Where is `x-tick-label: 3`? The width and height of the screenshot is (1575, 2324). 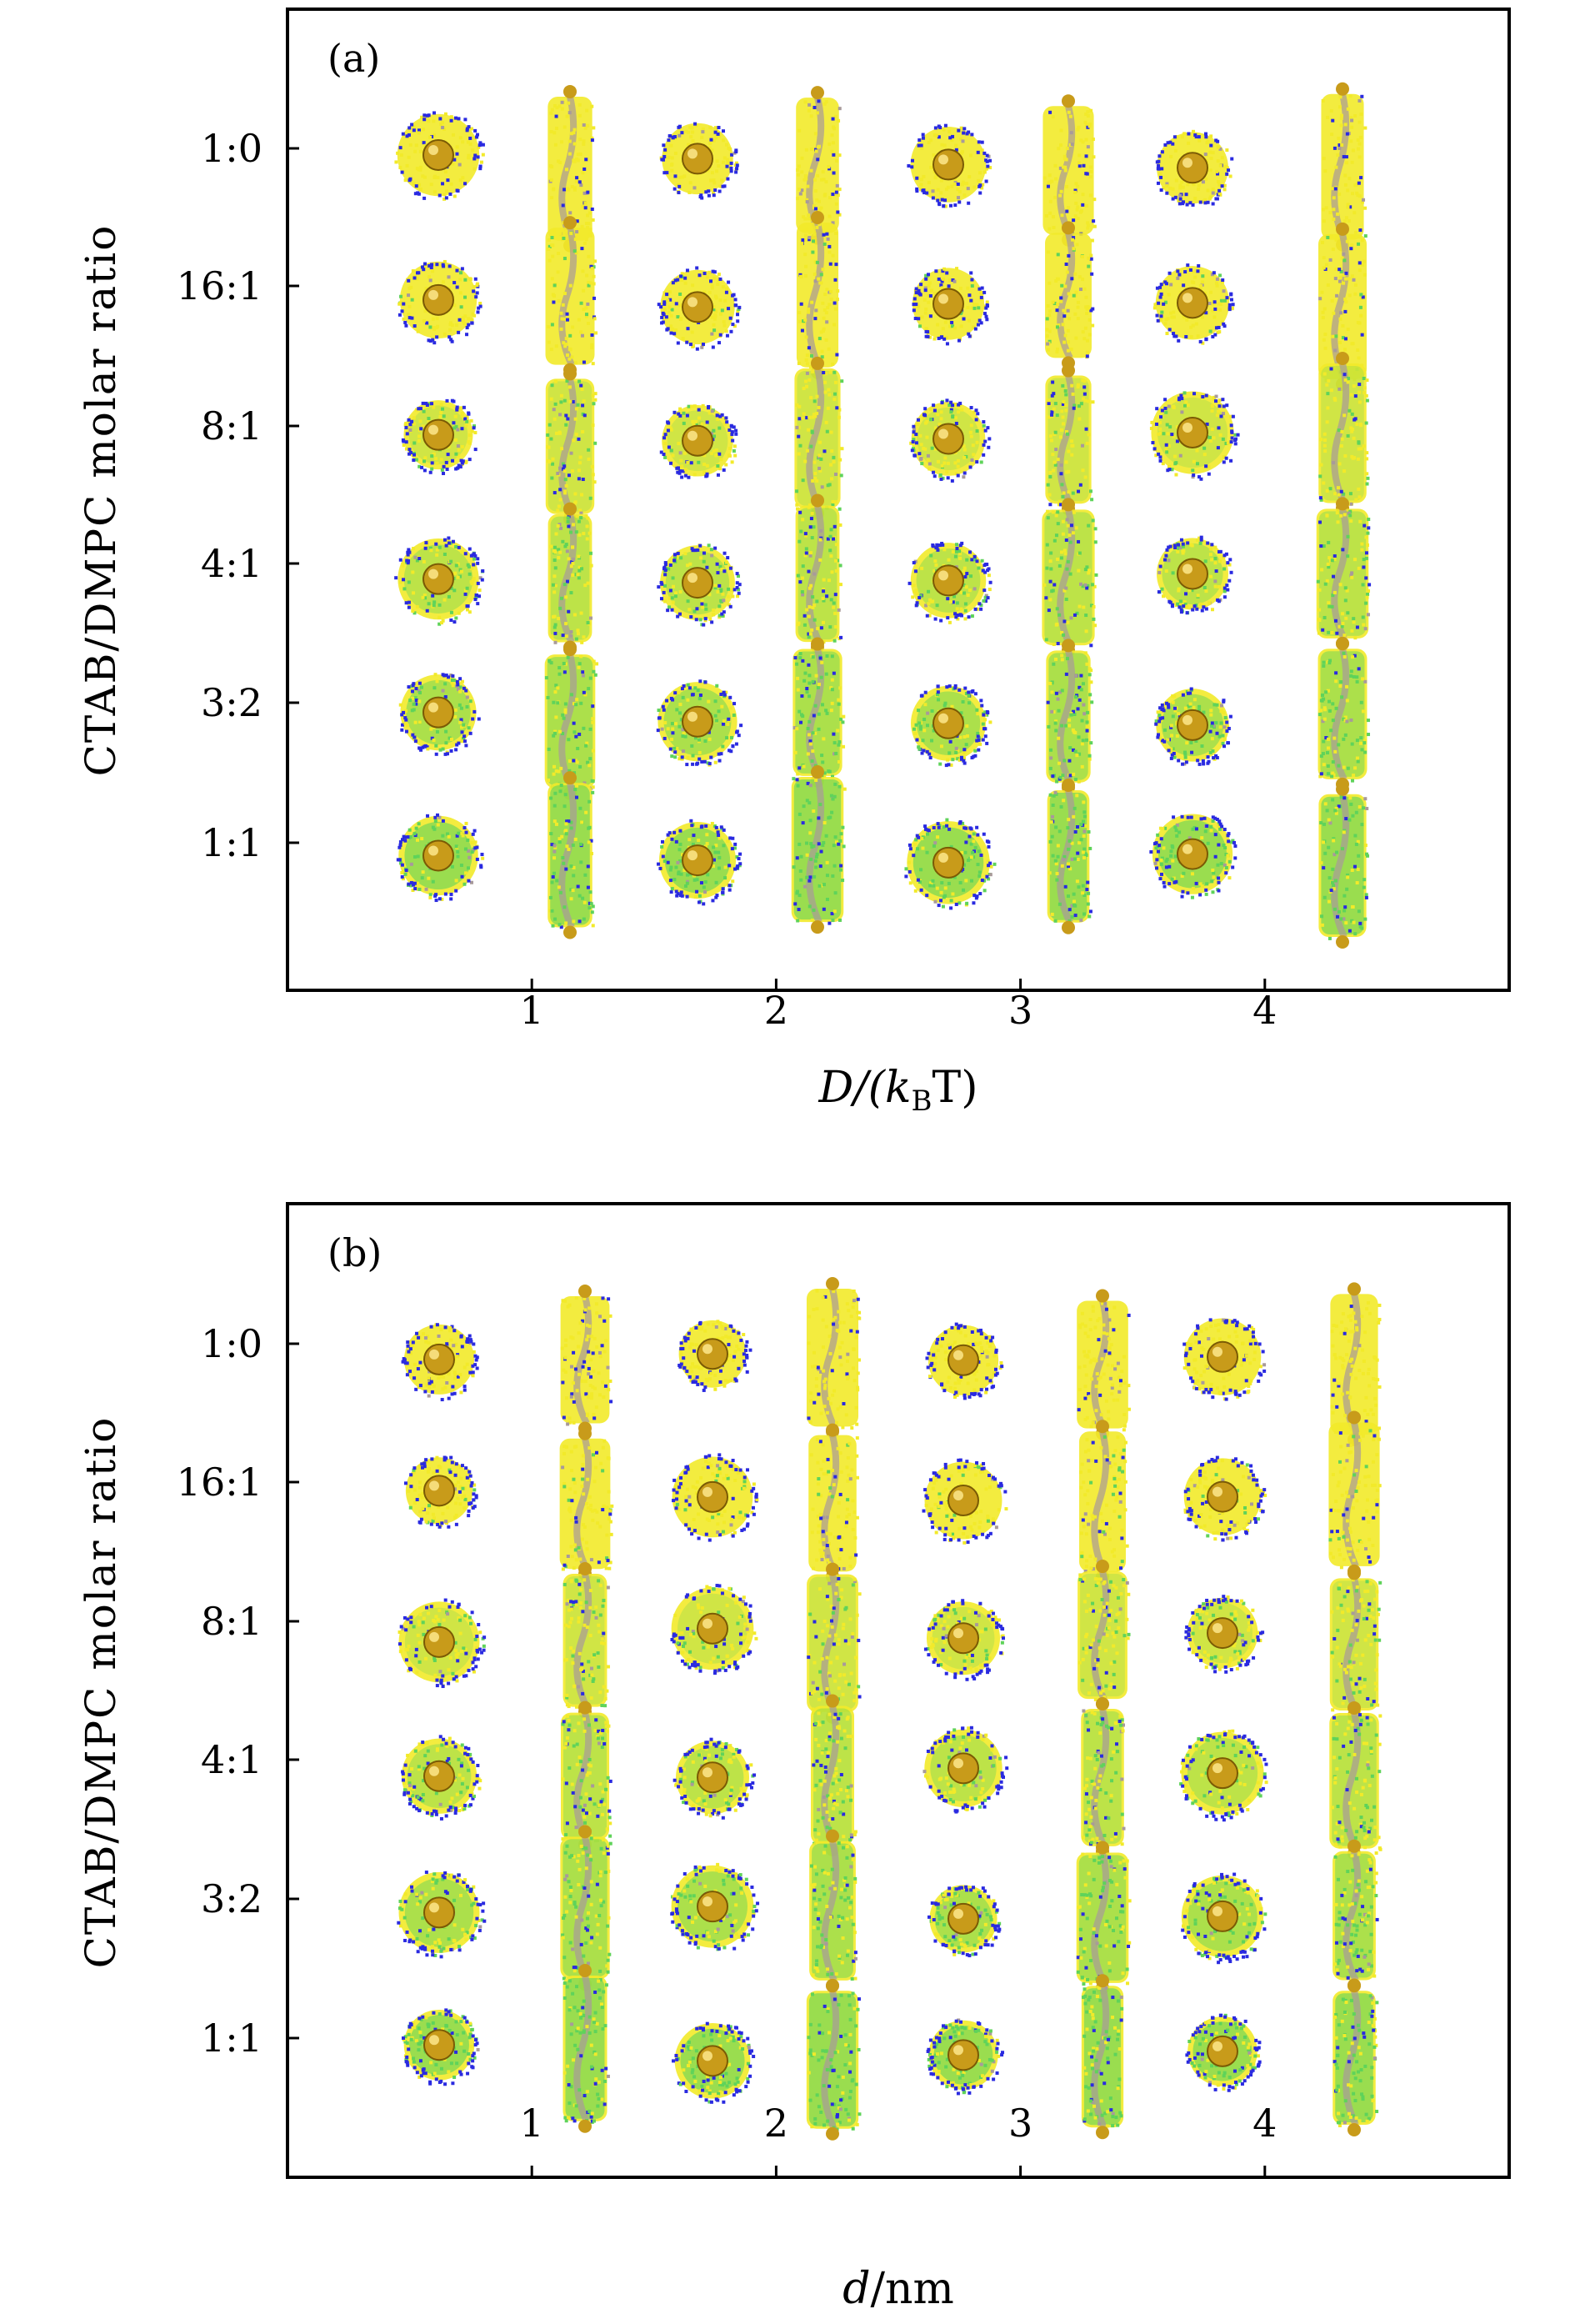
x-tick-label: 3 is located at coordinates (1020, 2123).